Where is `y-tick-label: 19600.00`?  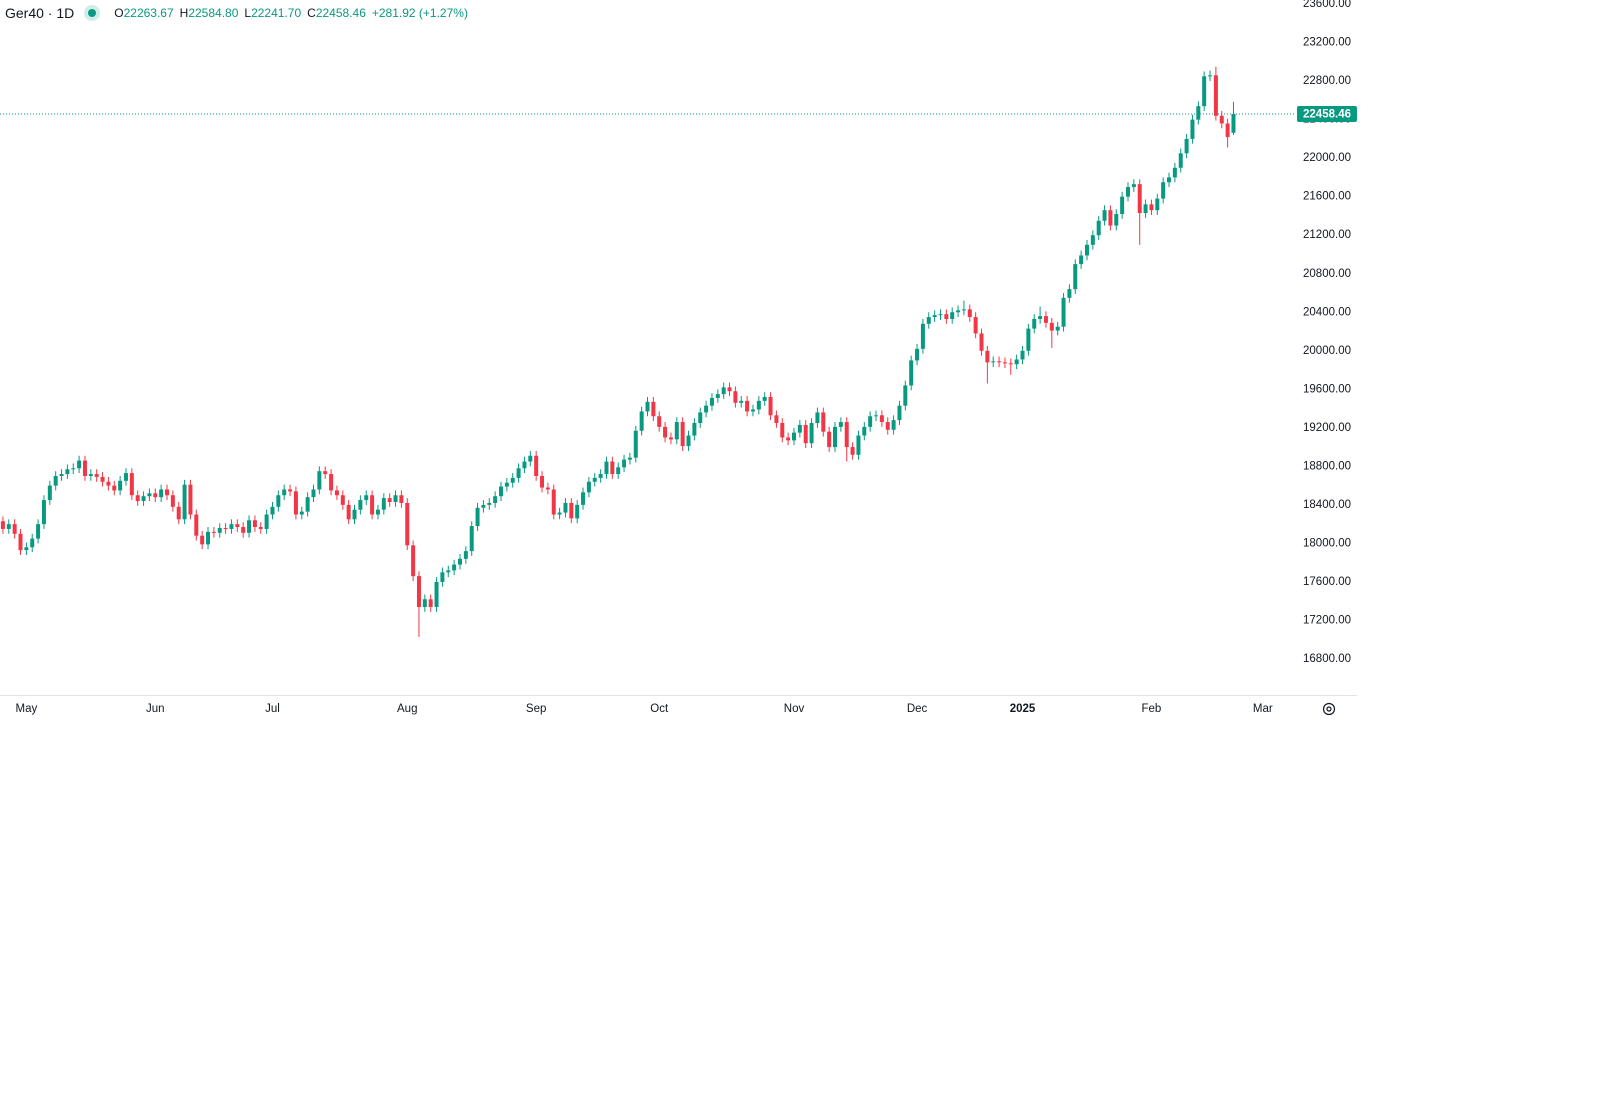
y-tick-label: 19600.00 is located at coordinates (1327, 389).